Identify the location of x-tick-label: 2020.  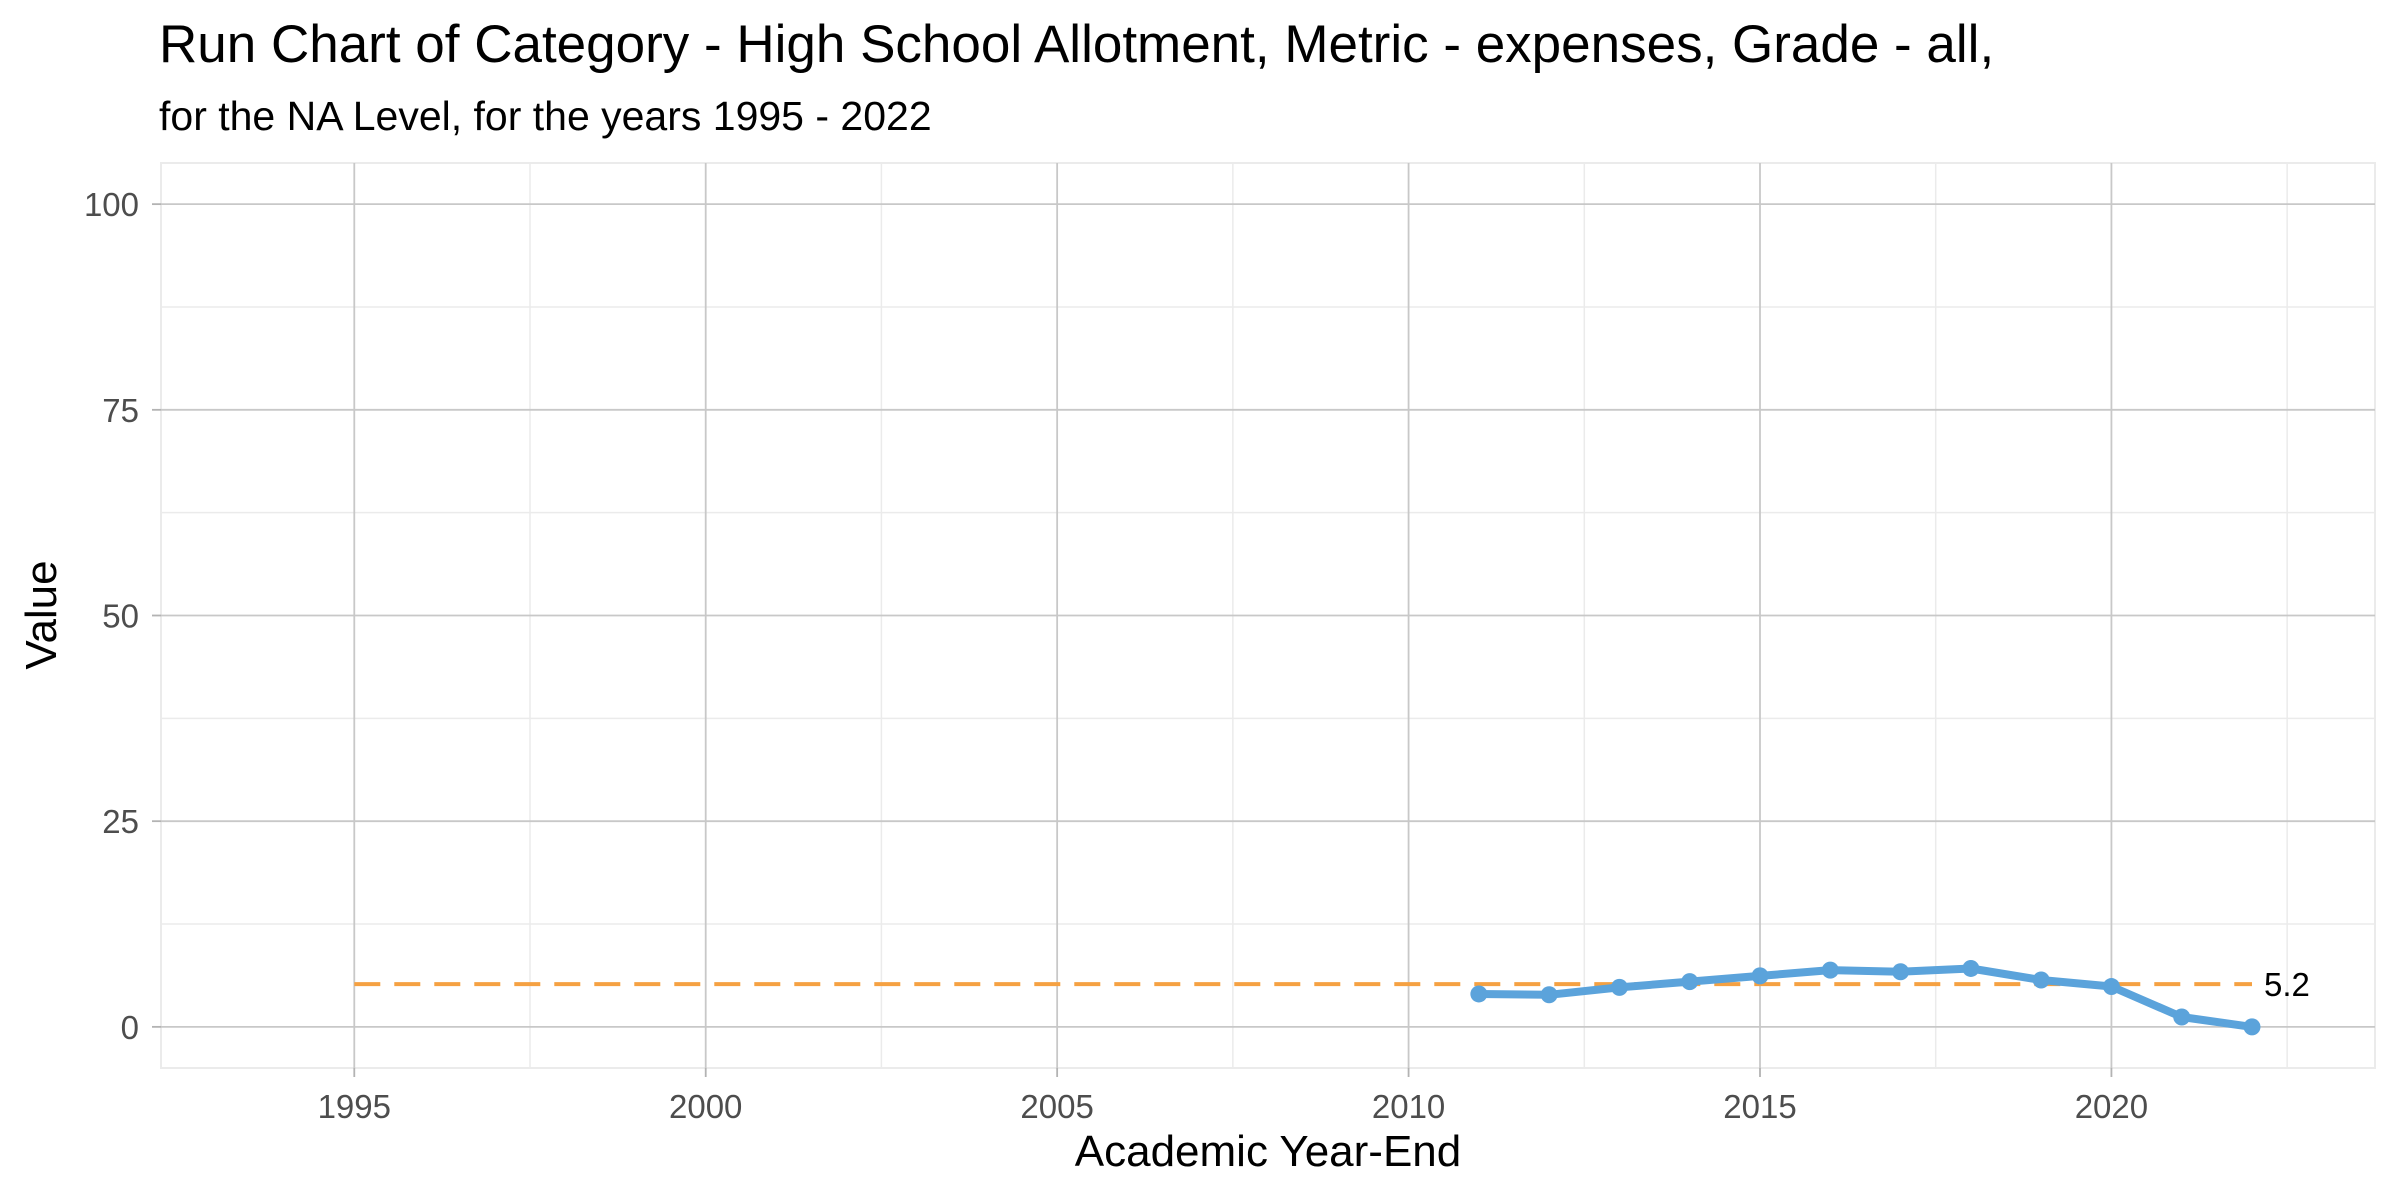
(2111, 1106).